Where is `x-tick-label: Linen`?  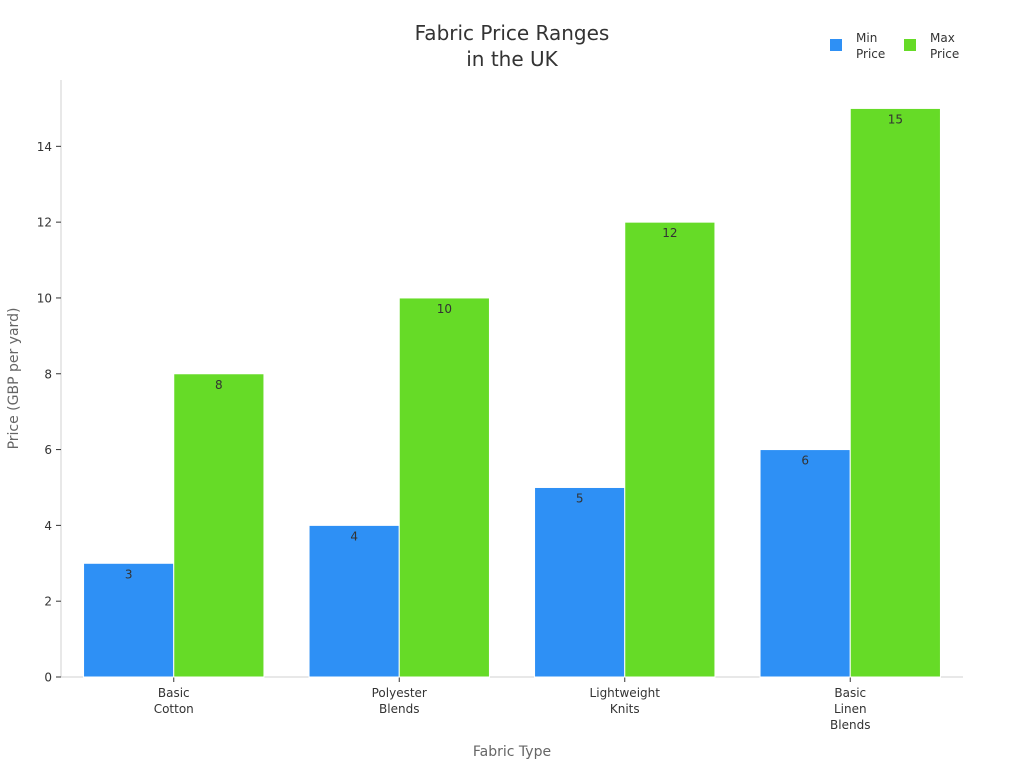
x-tick-label: Linen is located at coordinates (850, 709).